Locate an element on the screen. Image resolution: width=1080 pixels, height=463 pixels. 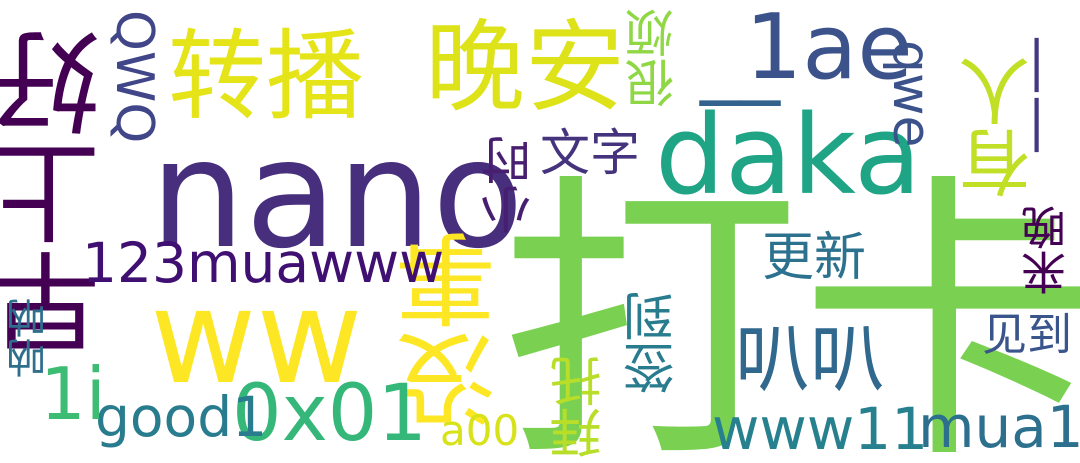
word-qwe: qwe is located at coordinates (911, 94).